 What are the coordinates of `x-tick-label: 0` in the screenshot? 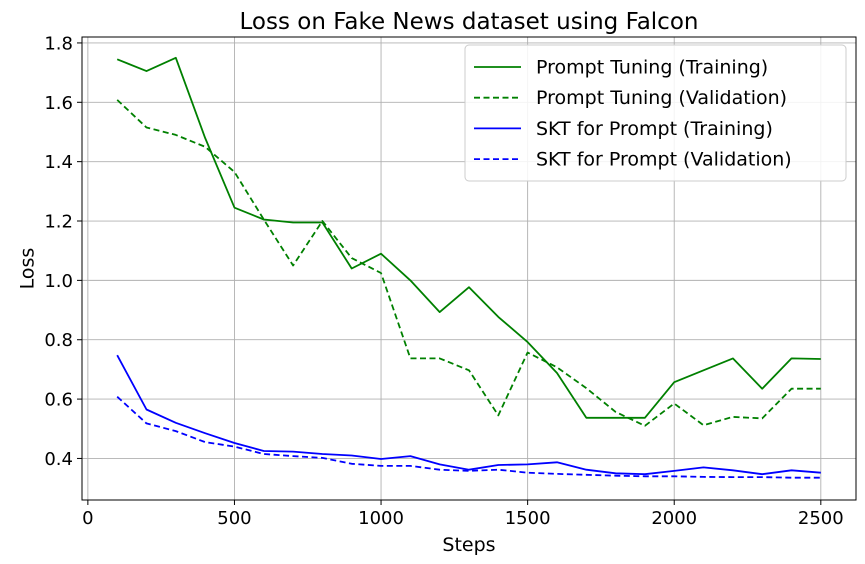 It's located at (87, 518).